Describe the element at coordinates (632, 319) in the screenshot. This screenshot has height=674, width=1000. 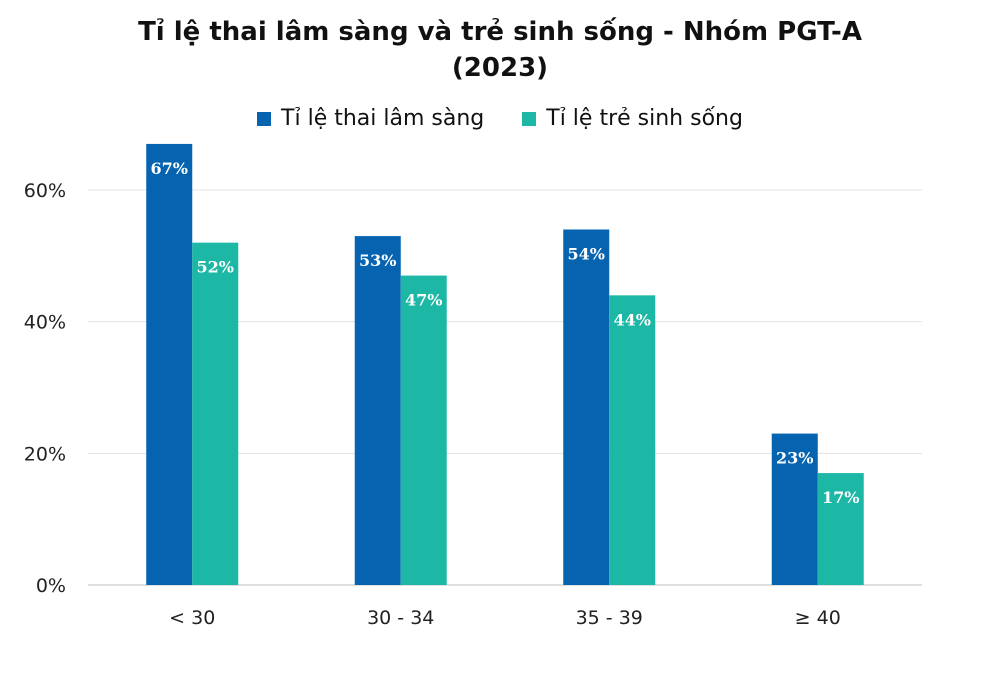
I see `data-label-live-birth-2: 44%` at that location.